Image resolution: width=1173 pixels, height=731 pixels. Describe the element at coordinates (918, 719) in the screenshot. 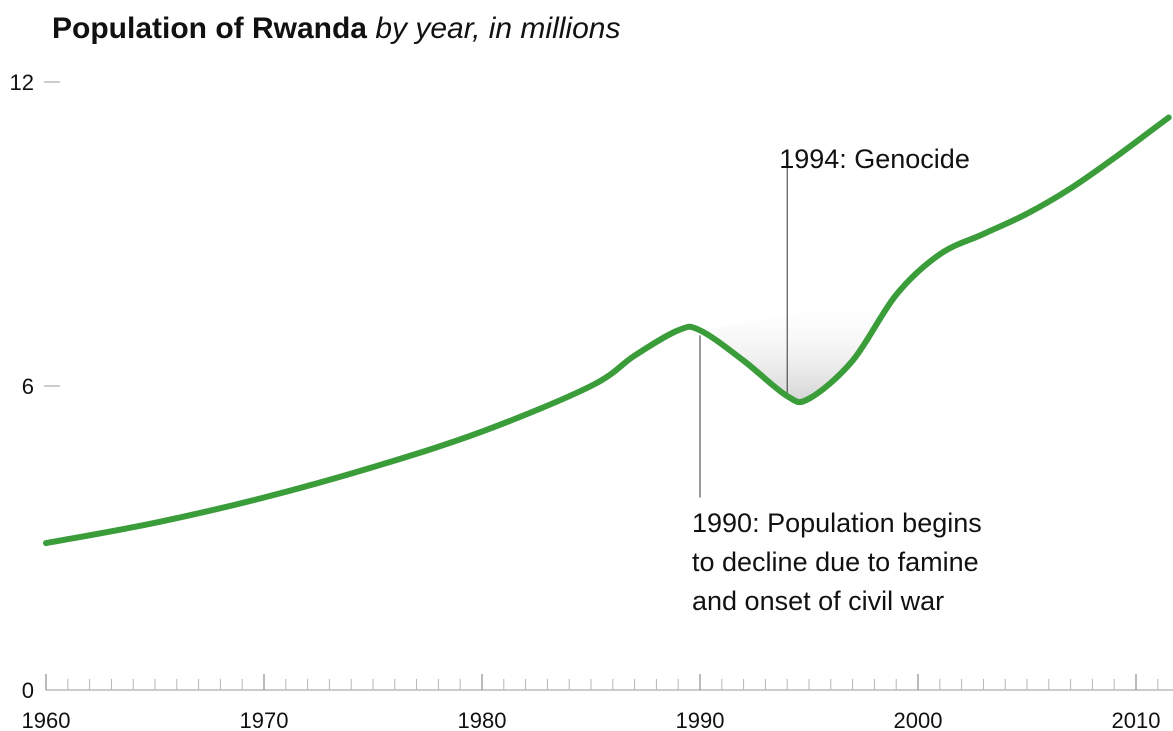

I see `x-tick-label: 2000` at that location.